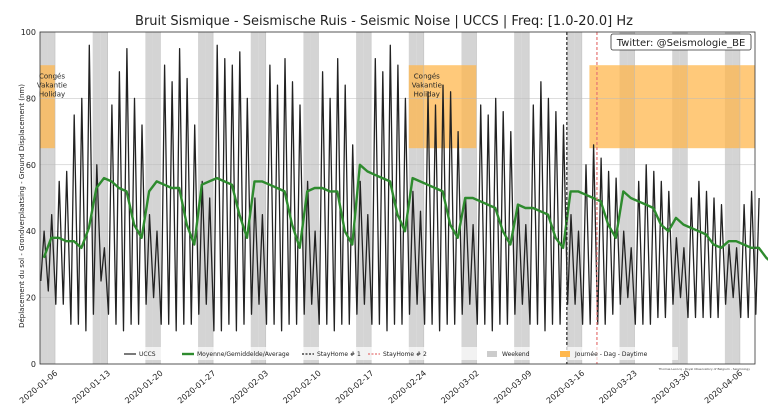  Describe the element at coordinates (339, 354) in the screenshot. I see `legend-label: StayHome # 1` at that location.